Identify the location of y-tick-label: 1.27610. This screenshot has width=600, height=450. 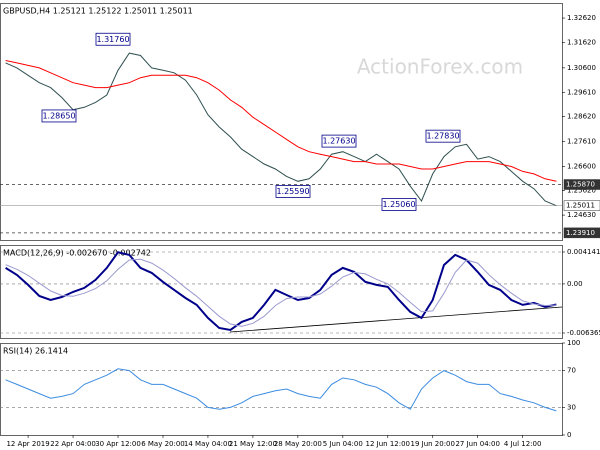
(581, 142).